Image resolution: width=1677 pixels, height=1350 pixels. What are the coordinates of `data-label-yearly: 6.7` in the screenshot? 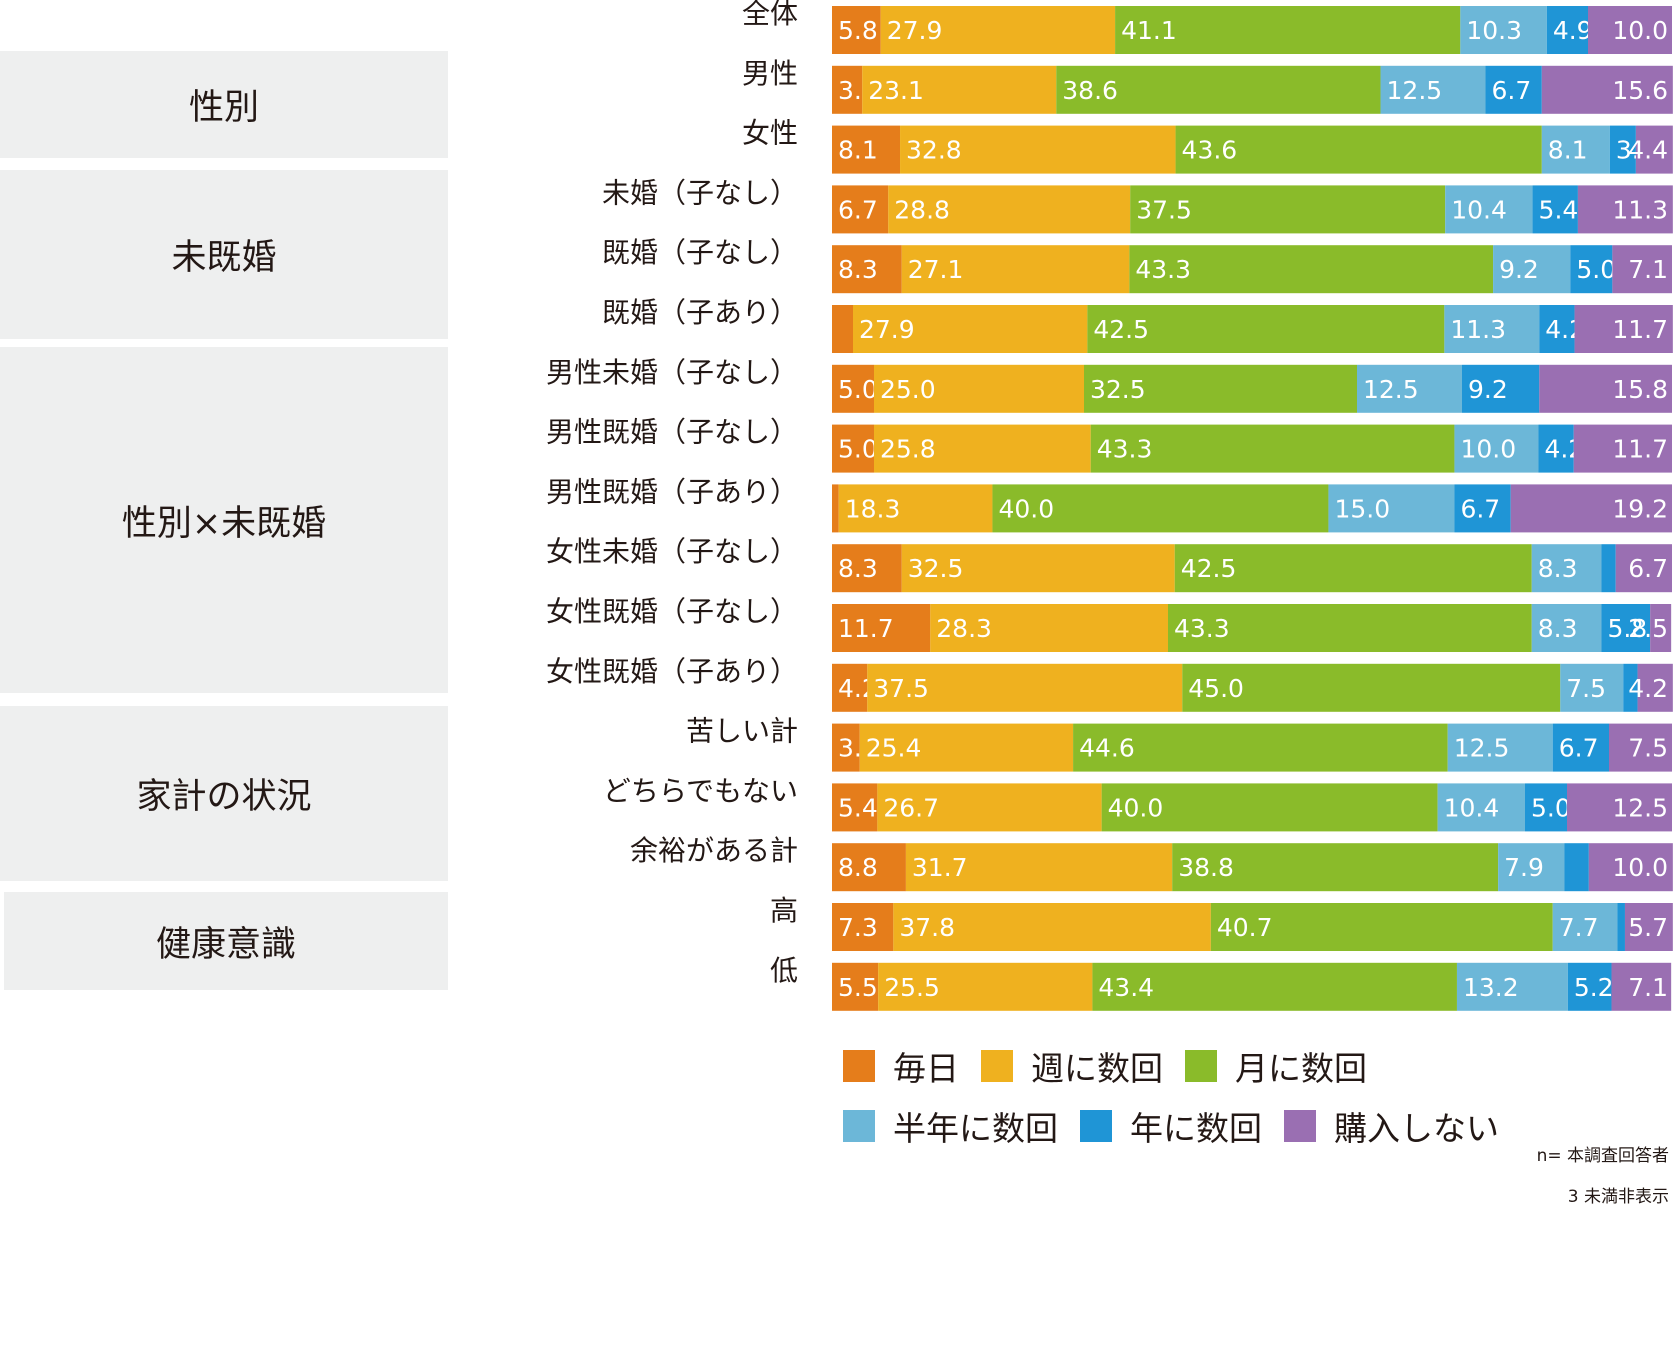 It's located at (1579, 748).